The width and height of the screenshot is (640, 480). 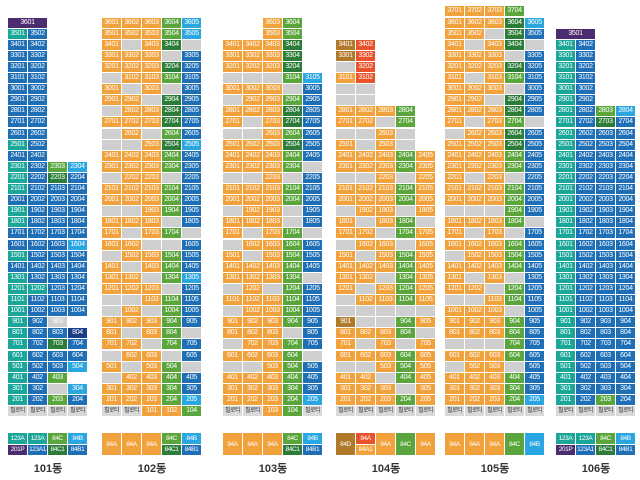 What do you see at coordinates (565, 288) in the screenshot?
I see `unit-cell: 1201` at bounding box center [565, 288].